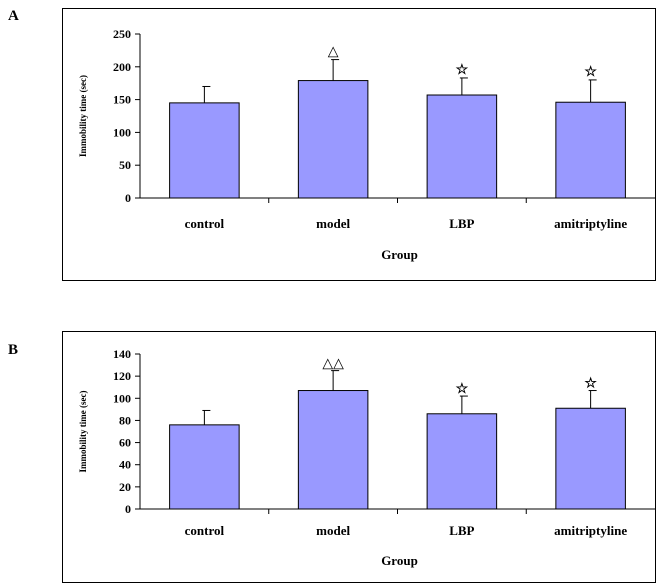  Describe the element at coordinates (333, 52) in the screenshot. I see `significance-marker: △` at that location.